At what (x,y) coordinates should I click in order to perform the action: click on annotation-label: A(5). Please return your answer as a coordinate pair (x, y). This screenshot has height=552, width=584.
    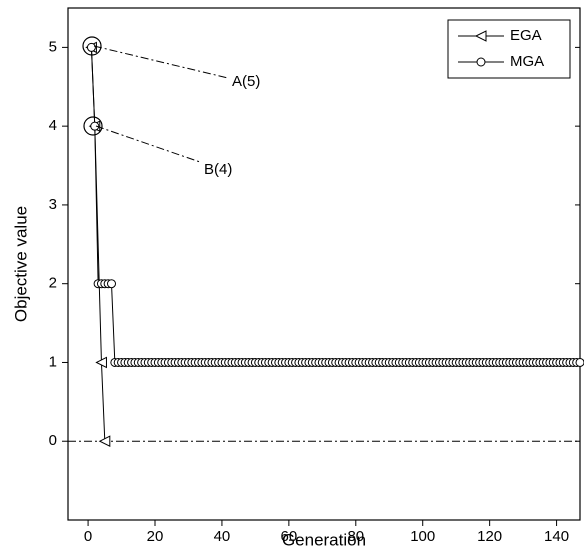
    Looking at the image, I should click on (246, 81).